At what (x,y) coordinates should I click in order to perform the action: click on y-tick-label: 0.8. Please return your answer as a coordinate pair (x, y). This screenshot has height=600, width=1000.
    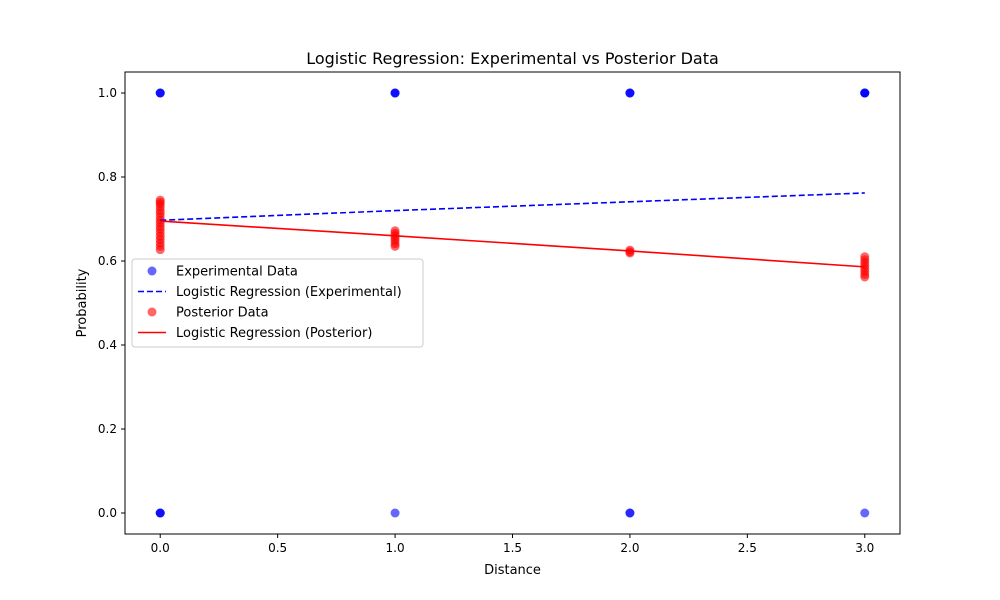
    Looking at the image, I should click on (107, 177).